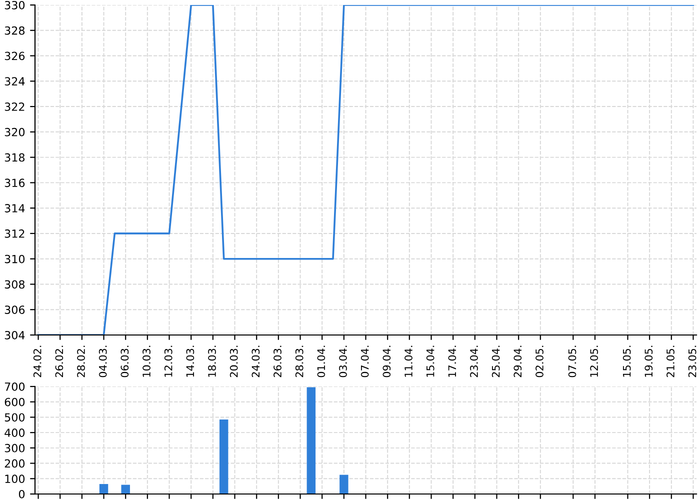  I want to click on y-tick-label: 100, so click(15, 479).